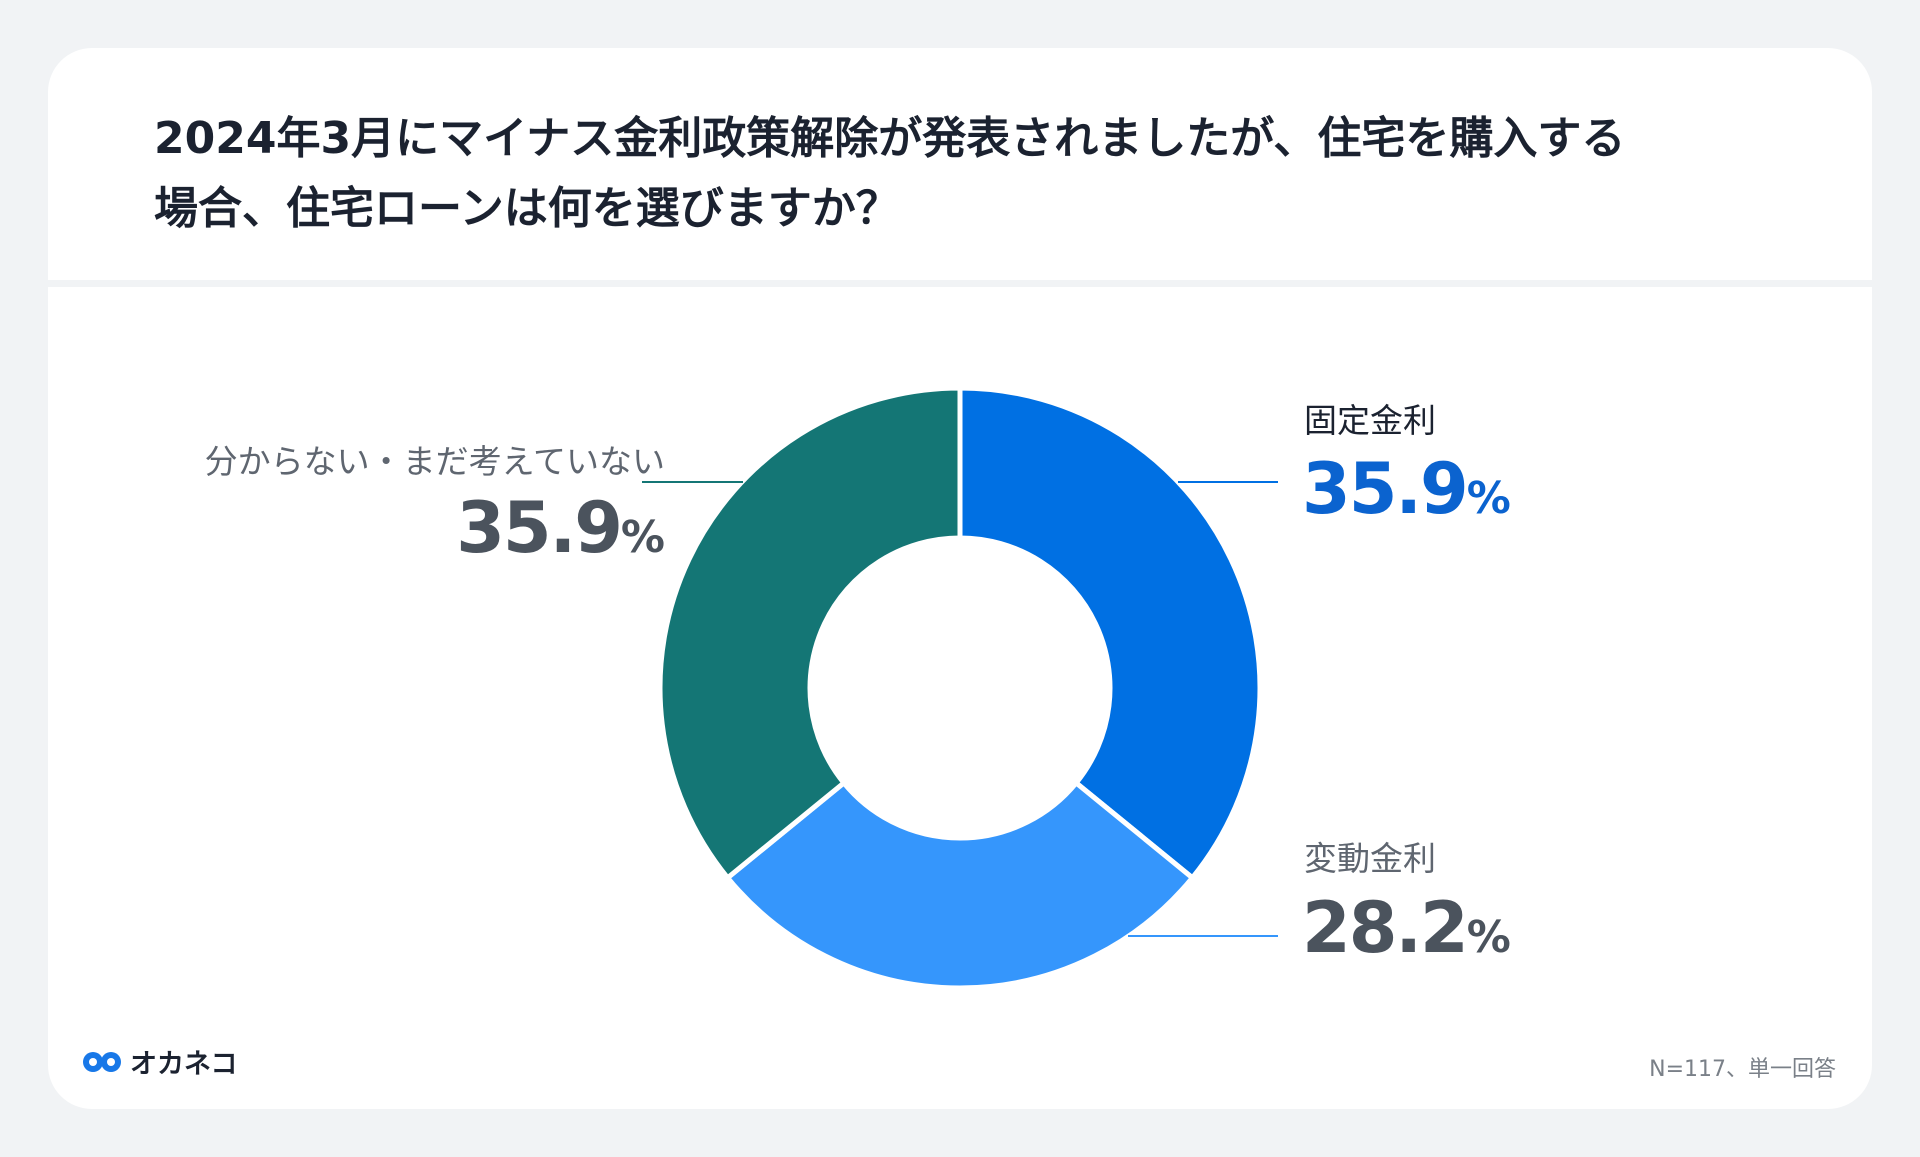 The height and width of the screenshot is (1157, 1920). Describe the element at coordinates (1742, 1069) in the screenshot. I see `sample-note: N=117、単一回答` at that location.